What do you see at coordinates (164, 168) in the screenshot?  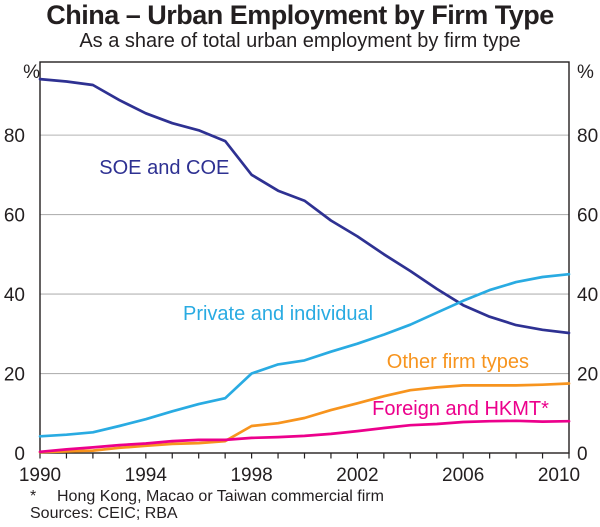 I see `series-label-soe-and-coe: SOE and COE` at bounding box center [164, 168].